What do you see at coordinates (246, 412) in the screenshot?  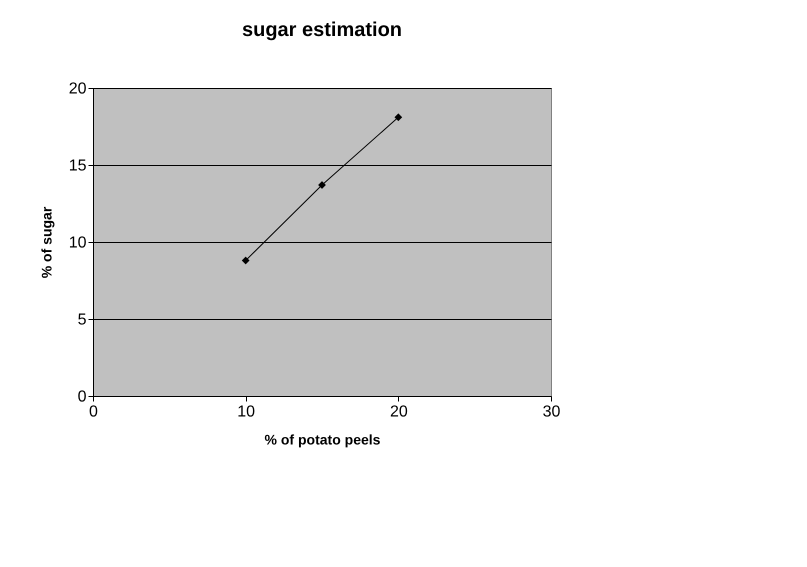 I see `x-tick-label: 10` at bounding box center [246, 412].